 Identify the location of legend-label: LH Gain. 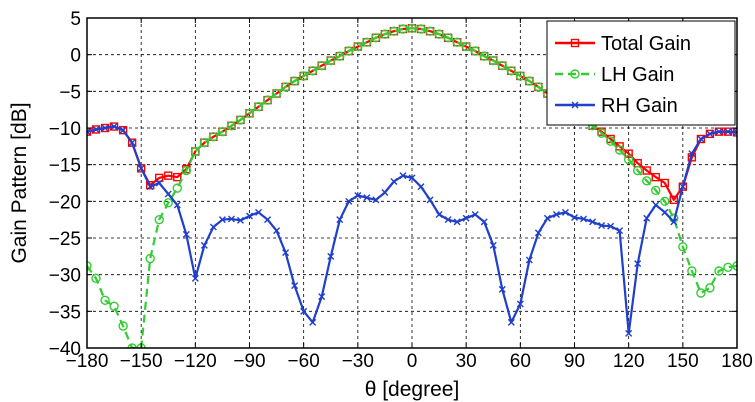
(637, 75).